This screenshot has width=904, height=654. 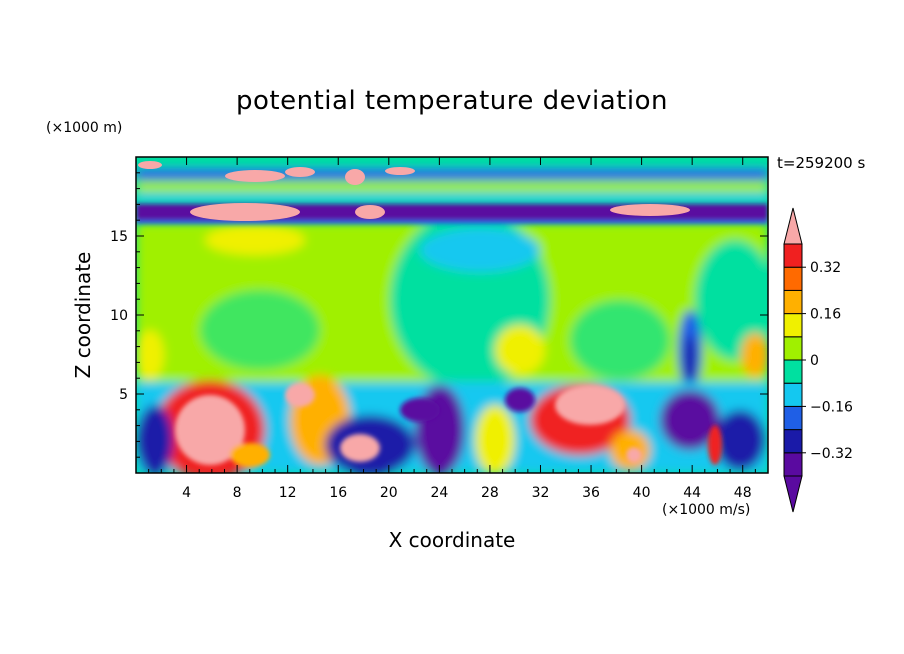 I want to click on time-label: t=259200 s, so click(x=821, y=163).